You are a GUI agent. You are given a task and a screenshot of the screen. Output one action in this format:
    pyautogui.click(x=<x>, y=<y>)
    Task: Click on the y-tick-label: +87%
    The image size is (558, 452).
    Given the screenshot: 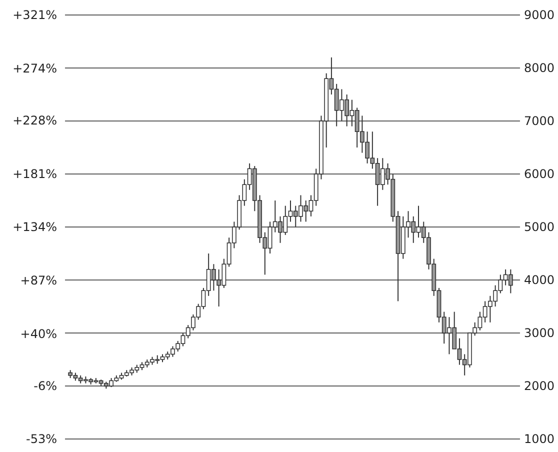 What is the action you would take?
    pyautogui.click(x=38, y=280)
    